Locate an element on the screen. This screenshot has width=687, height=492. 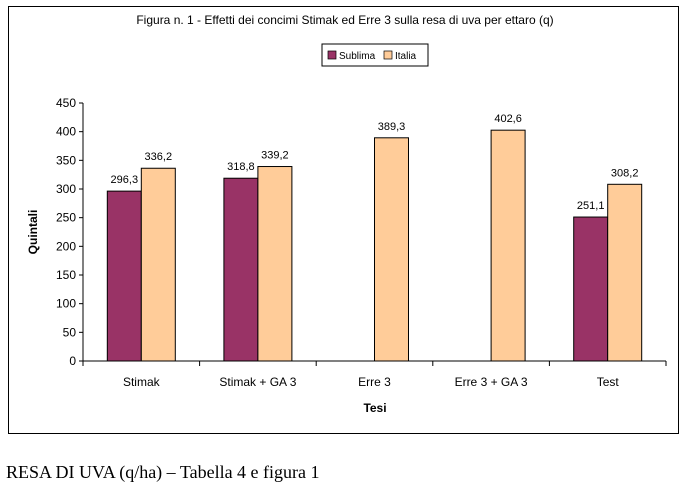
data-label: 339,2 is located at coordinates (275, 156).